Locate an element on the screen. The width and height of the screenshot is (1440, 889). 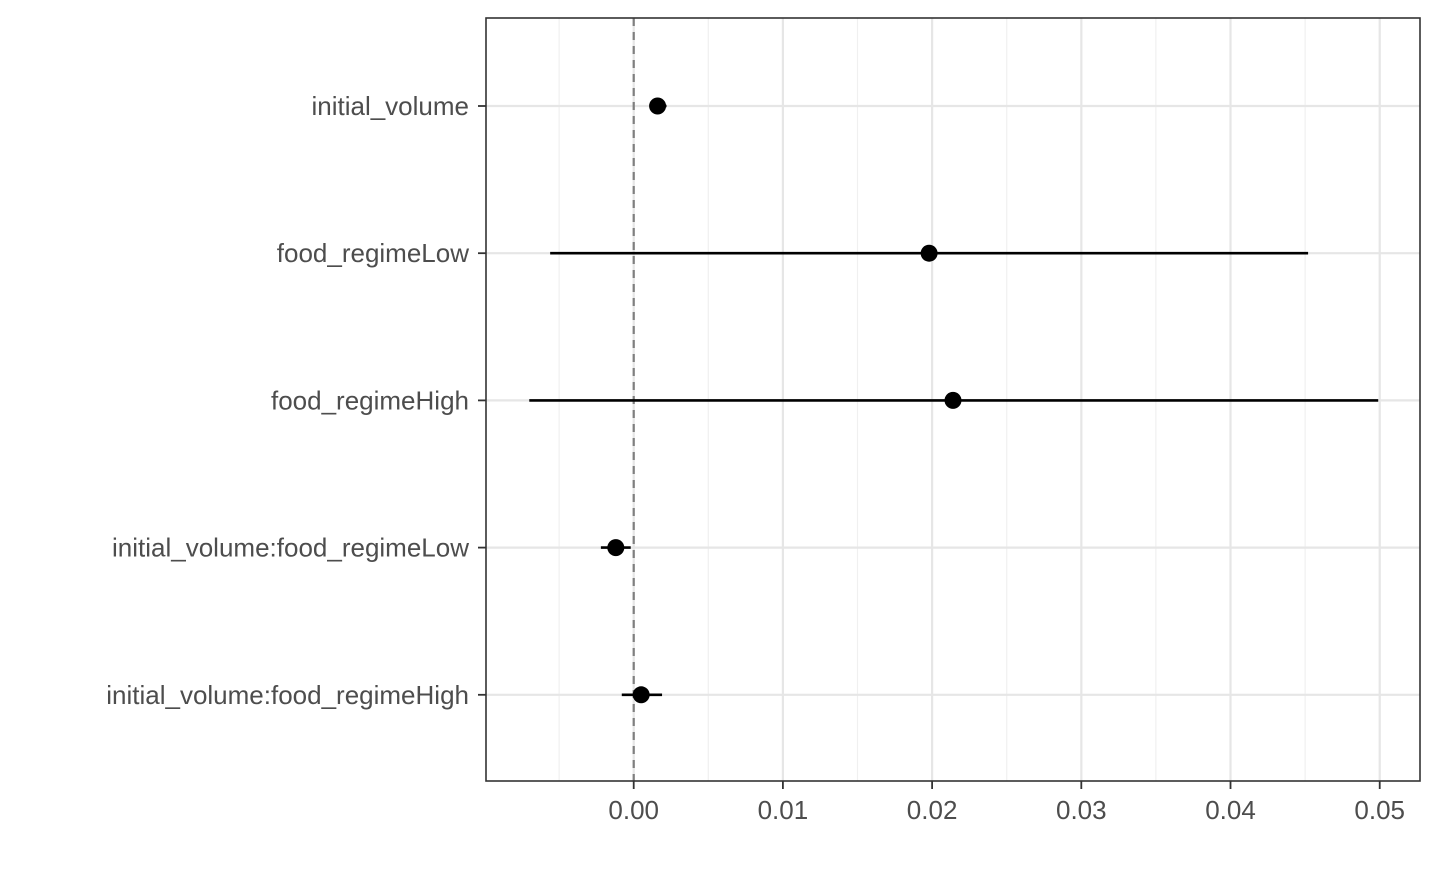
x-tick-label: 0.03 is located at coordinates (1081, 810).